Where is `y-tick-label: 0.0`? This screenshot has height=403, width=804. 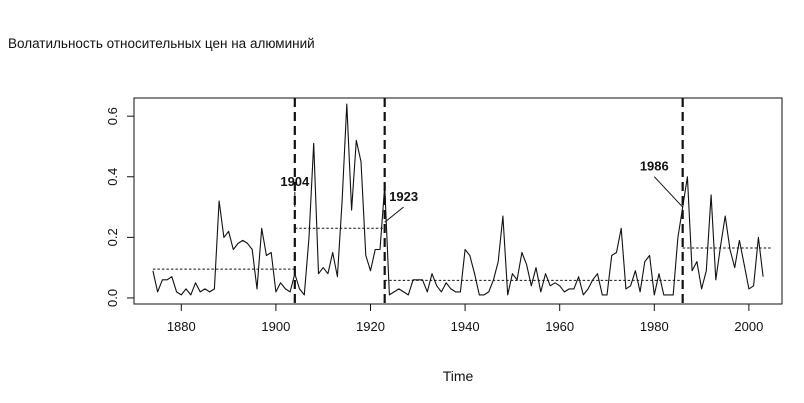 y-tick-label: 0.0 is located at coordinates (112, 298).